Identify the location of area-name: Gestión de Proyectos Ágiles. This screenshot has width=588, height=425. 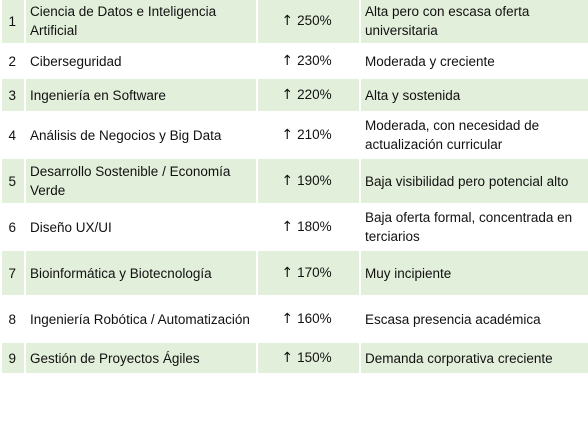
(141, 358).